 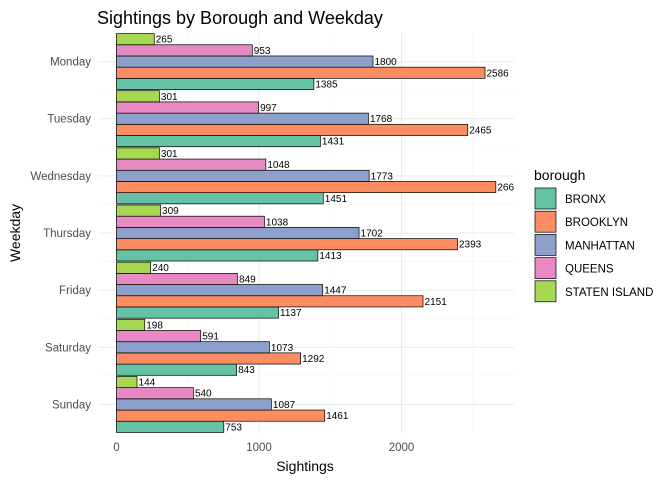 What do you see at coordinates (221, 415) in the screenshot?
I see `bar-brooklyn-sunday` at bounding box center [221, 415].